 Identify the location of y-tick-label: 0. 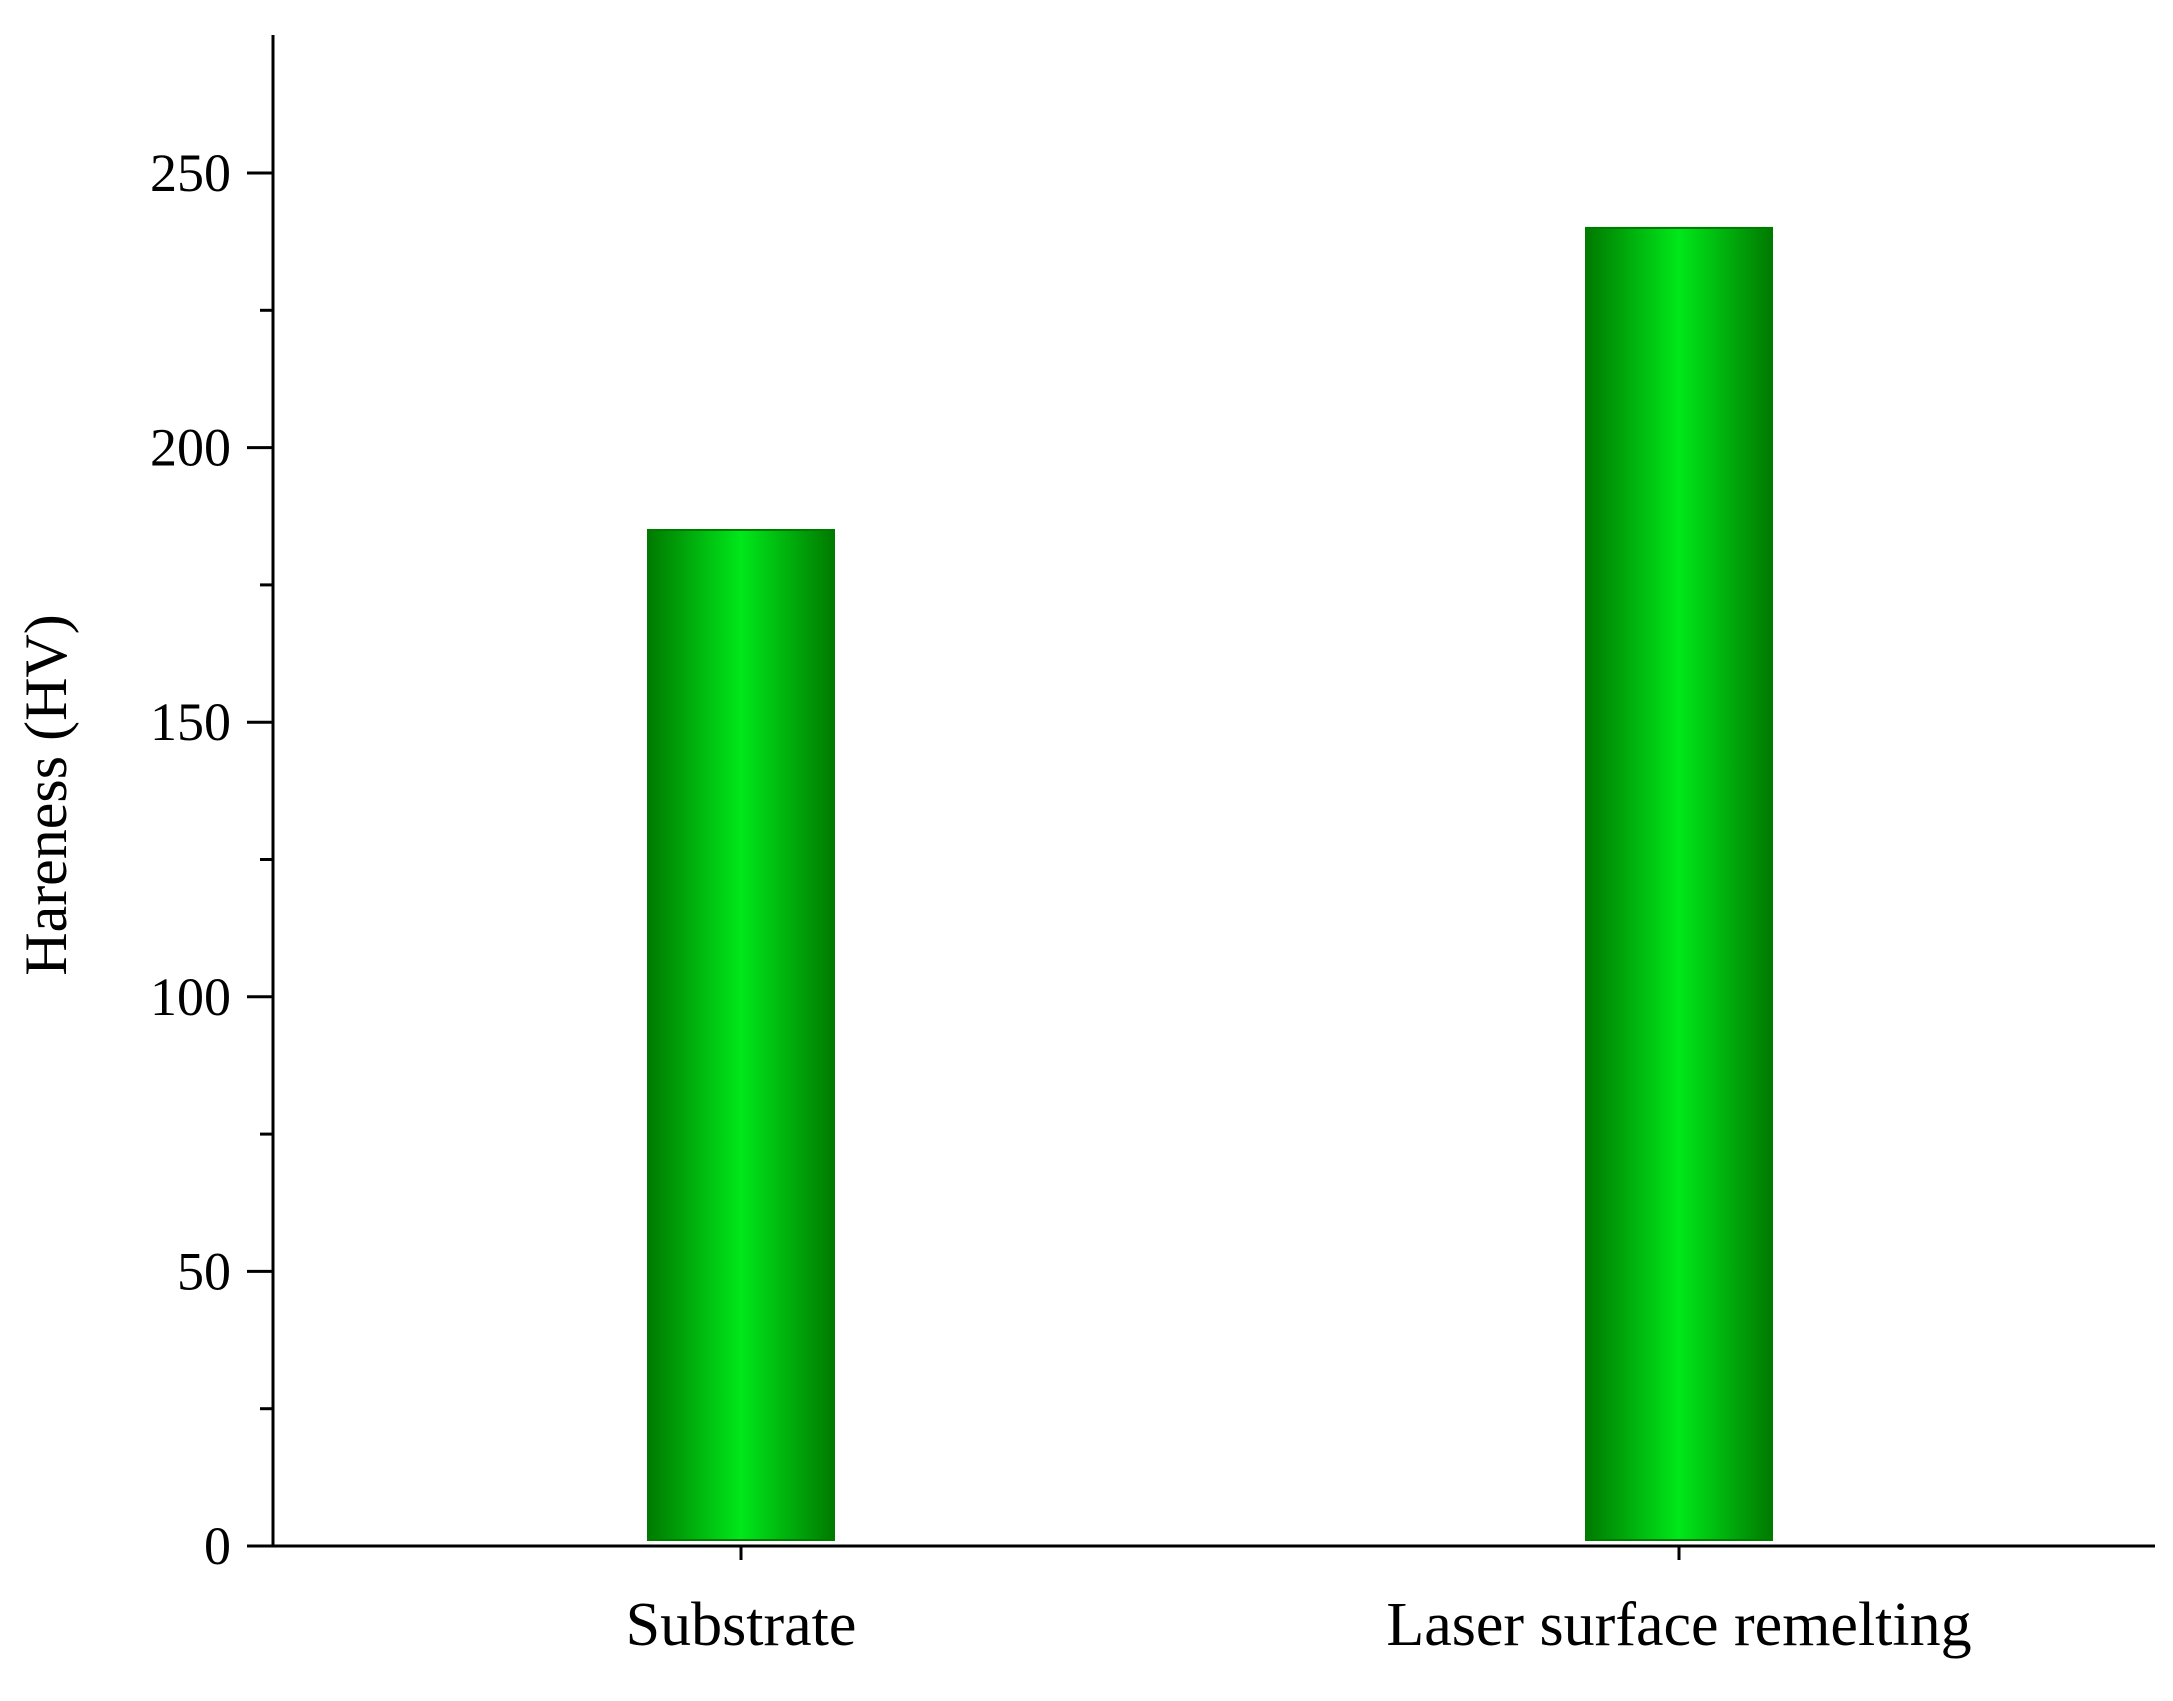
(217, 1546).